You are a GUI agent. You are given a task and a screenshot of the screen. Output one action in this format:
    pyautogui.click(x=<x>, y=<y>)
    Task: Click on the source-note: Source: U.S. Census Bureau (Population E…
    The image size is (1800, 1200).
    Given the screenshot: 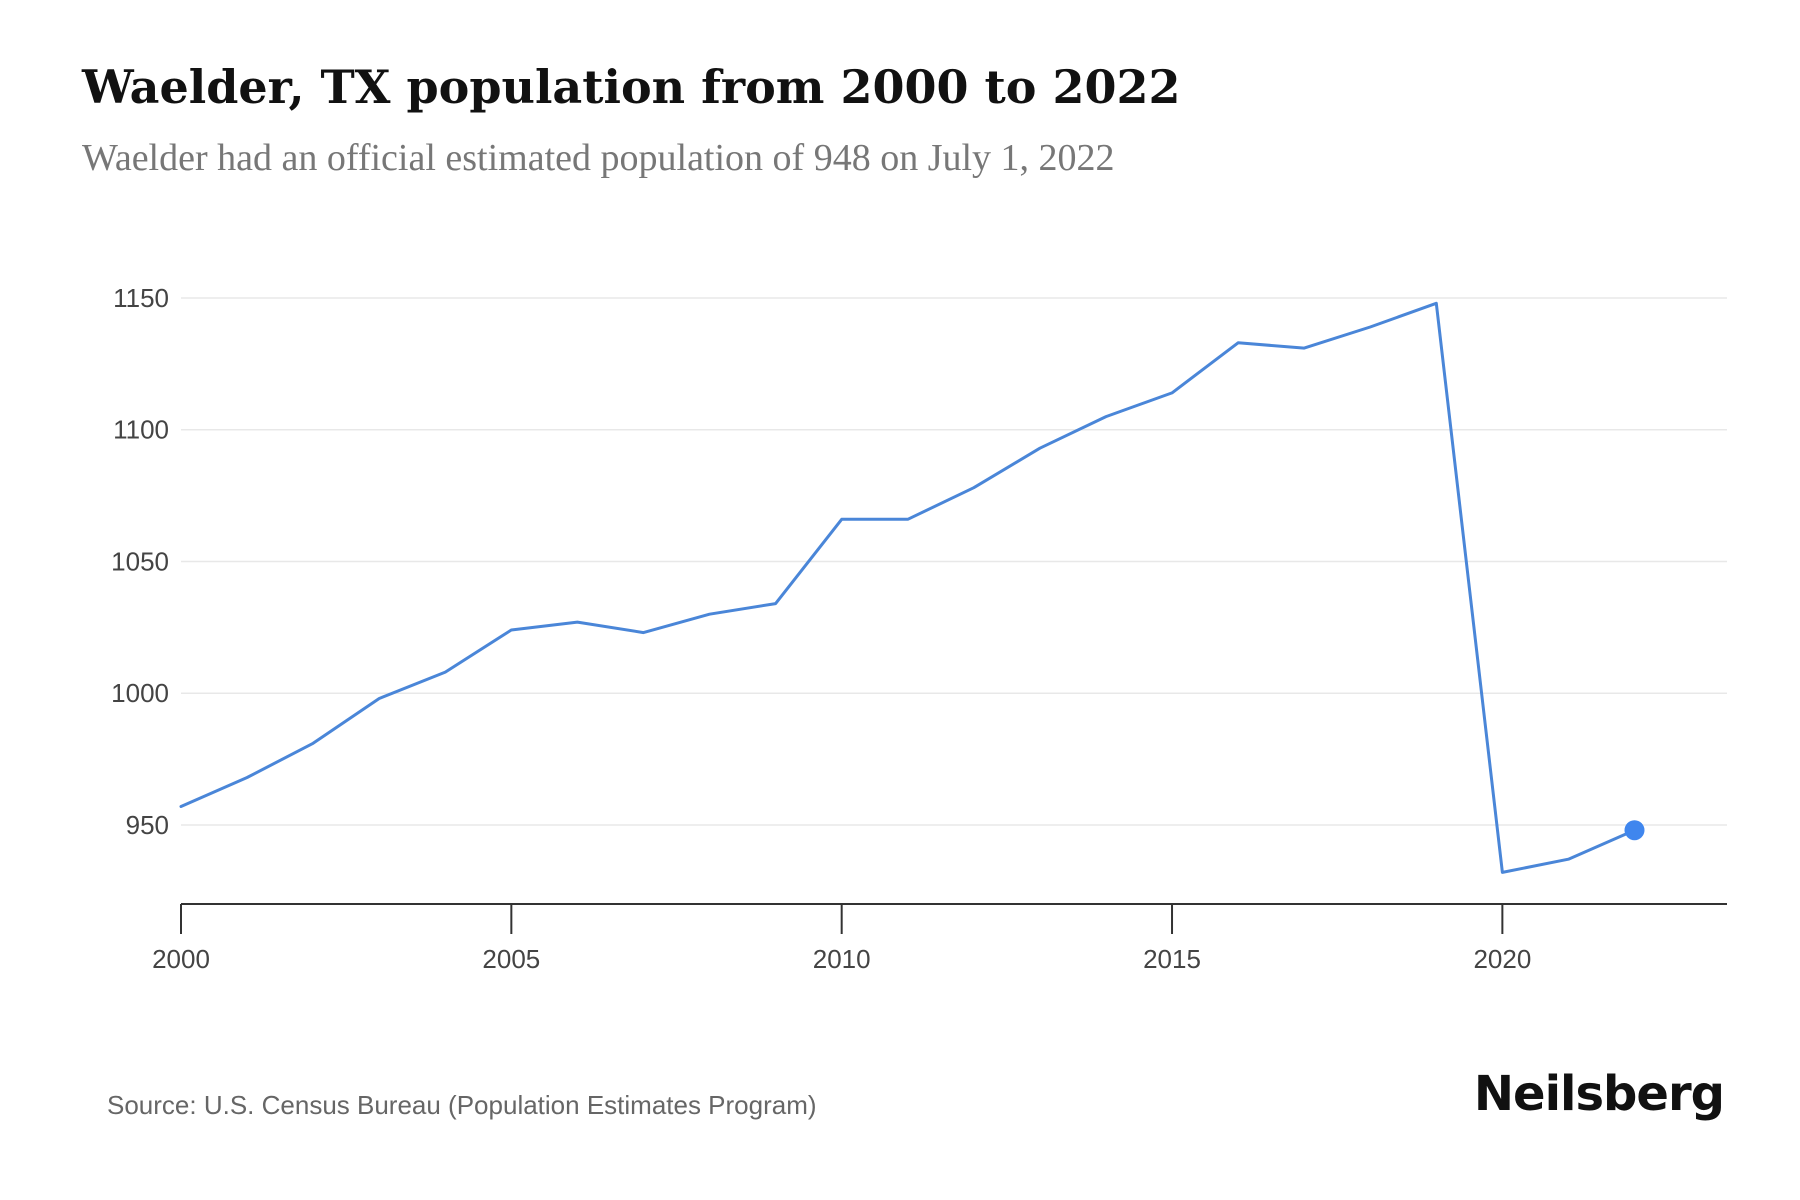 What is the action you would take?
    pyautogui.click(x=462, y=1105)
    